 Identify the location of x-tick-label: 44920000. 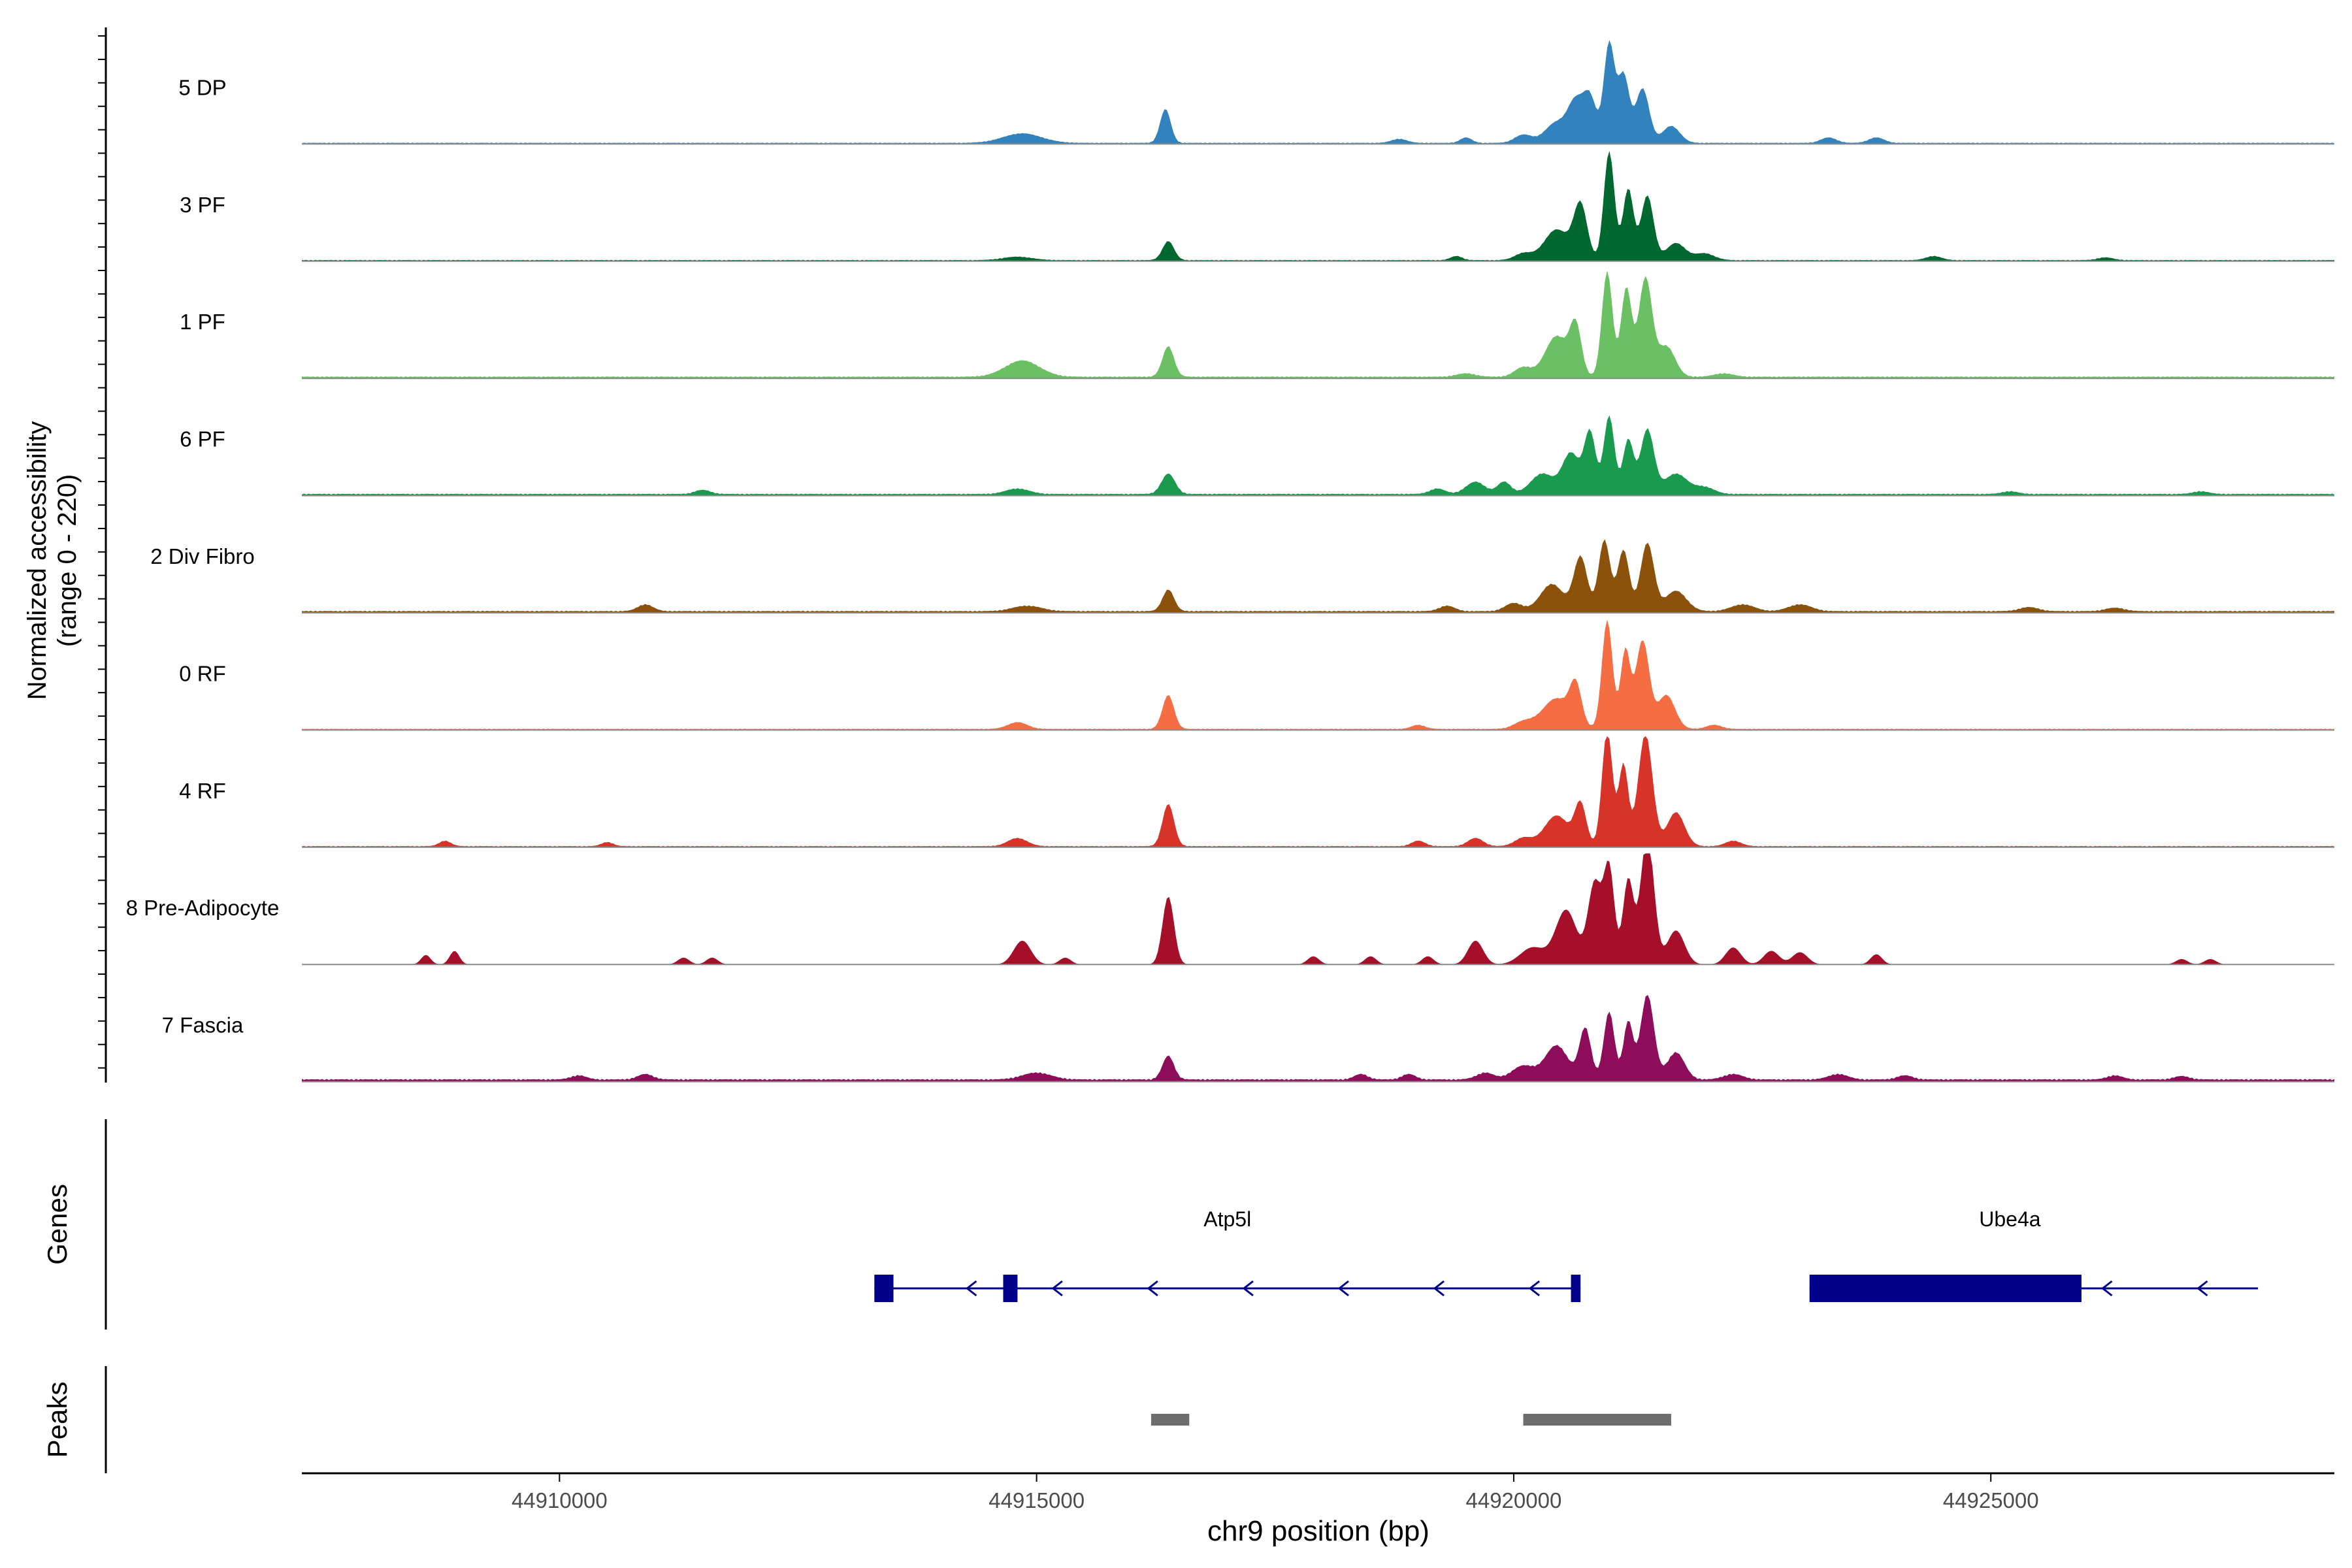
(1514, 1500).